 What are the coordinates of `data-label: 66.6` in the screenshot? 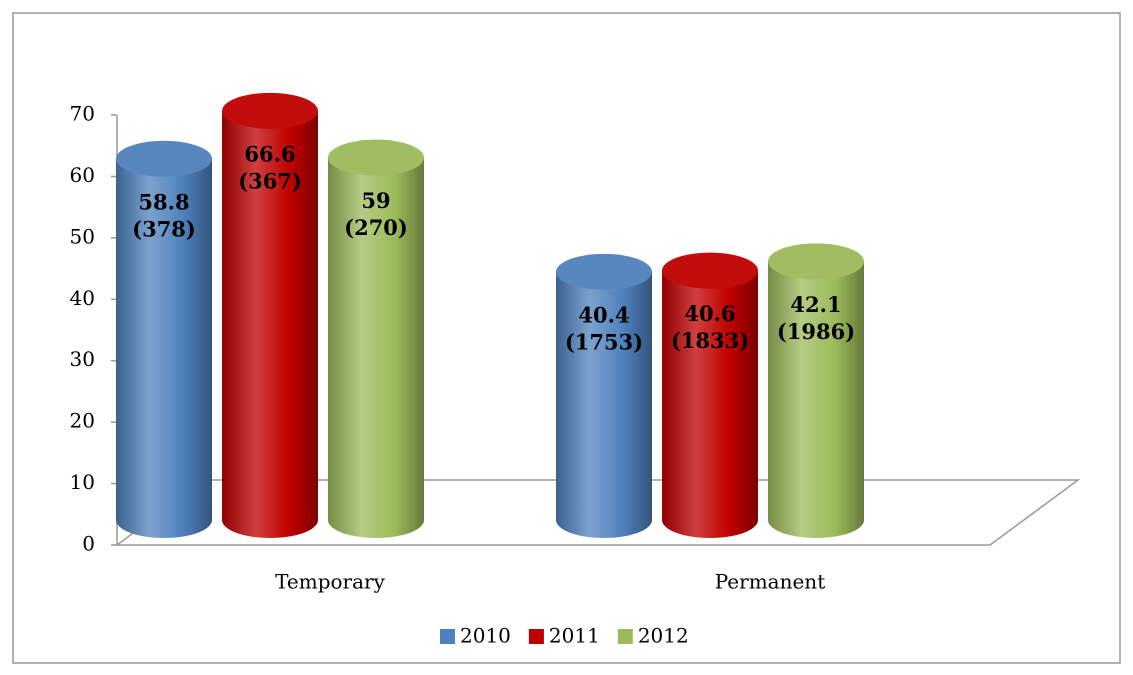 It's located at (269, 153).